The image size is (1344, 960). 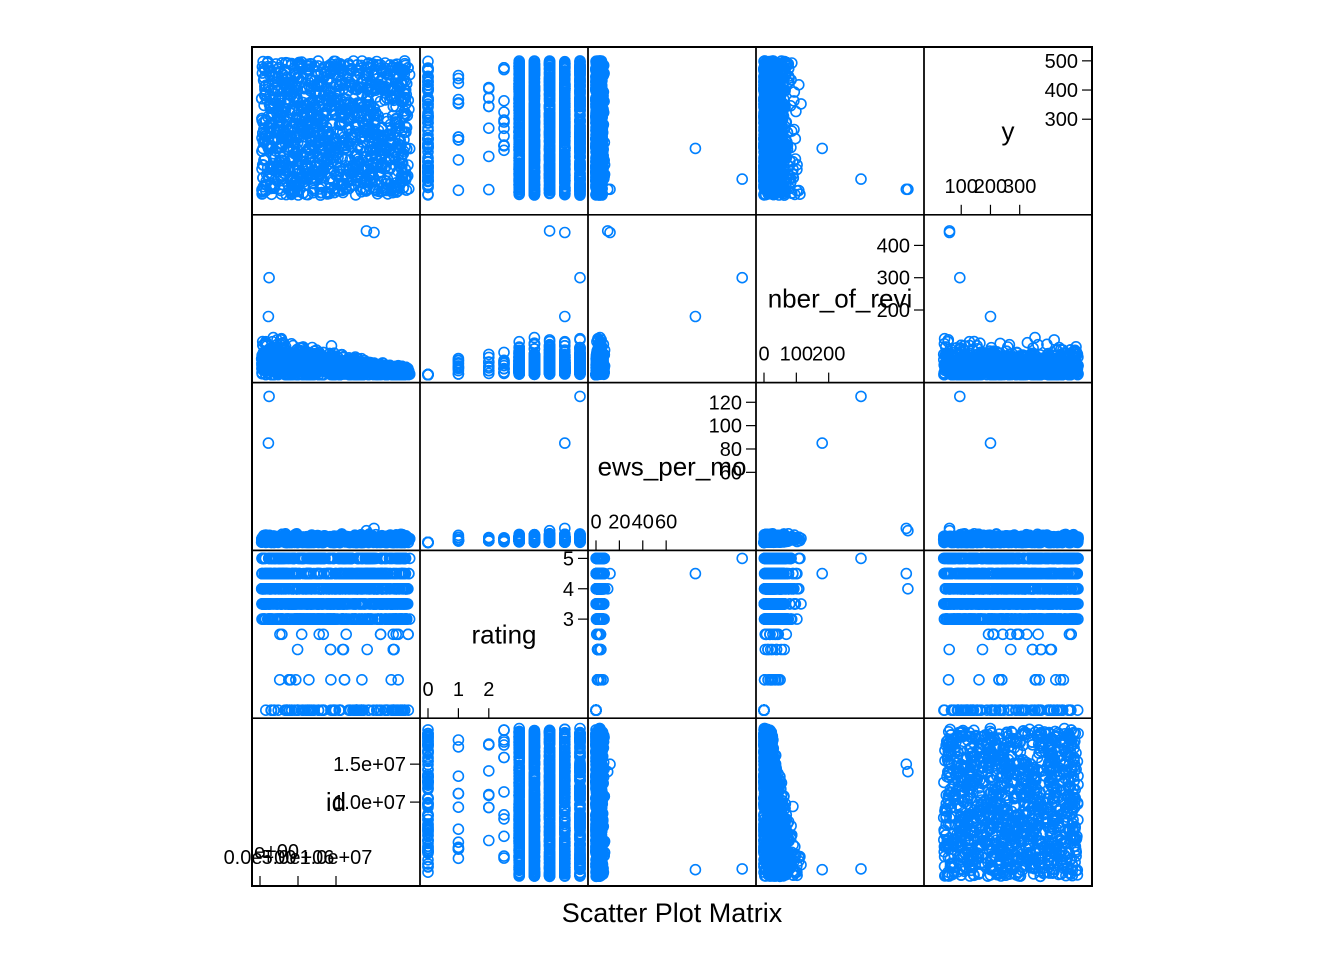 I want to click on panel-points-id-vs-y, so click(x=335, y=128).